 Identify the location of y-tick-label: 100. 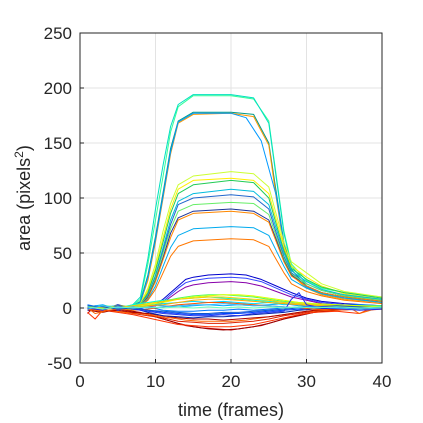
(58, 198).